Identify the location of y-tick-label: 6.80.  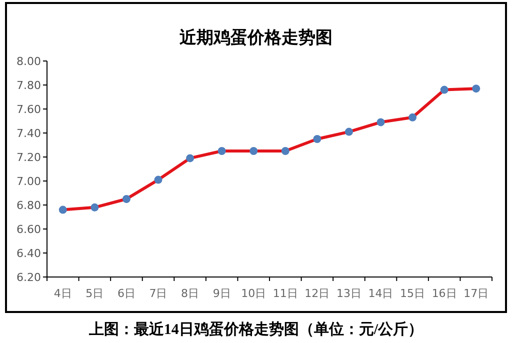
(28, 205).